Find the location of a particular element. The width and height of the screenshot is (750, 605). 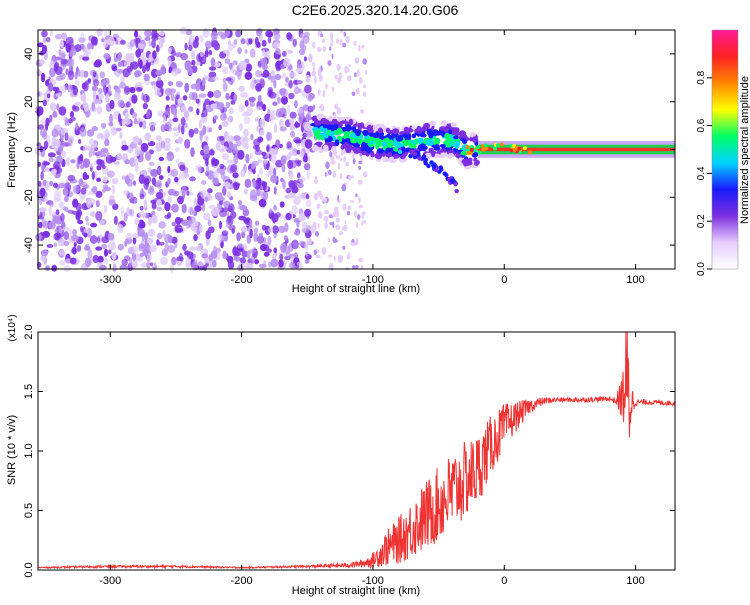

snr-x-tick-label: 100 is located at coordinates (635, 581).